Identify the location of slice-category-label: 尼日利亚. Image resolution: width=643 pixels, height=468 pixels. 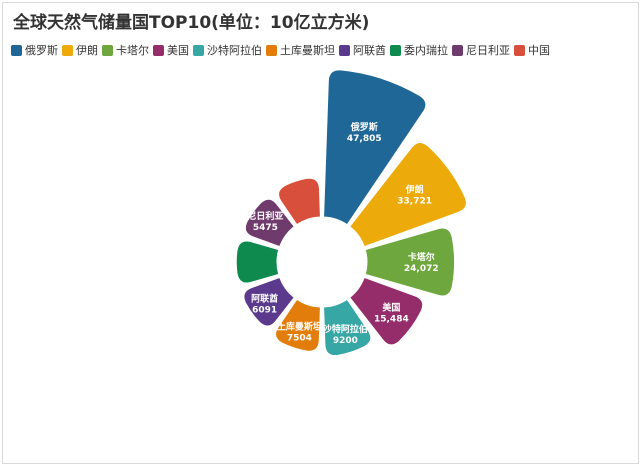
(265, 216).